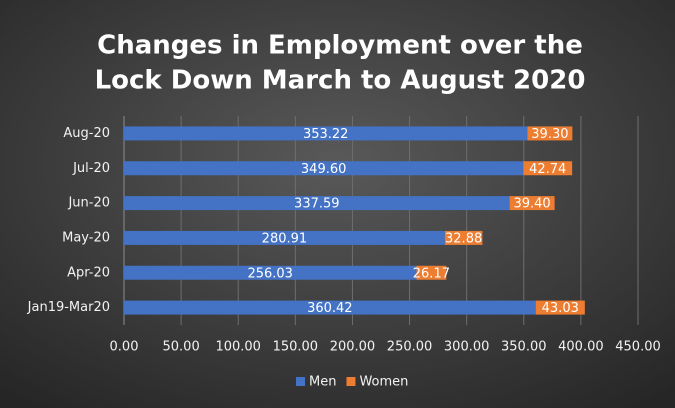 The width and height of the screenshot is (675, 408). What do you see at coordinates (91, 168) in the screenshot?
I see `y-tick-label: Jul-20` at bounding box center [91, 168].